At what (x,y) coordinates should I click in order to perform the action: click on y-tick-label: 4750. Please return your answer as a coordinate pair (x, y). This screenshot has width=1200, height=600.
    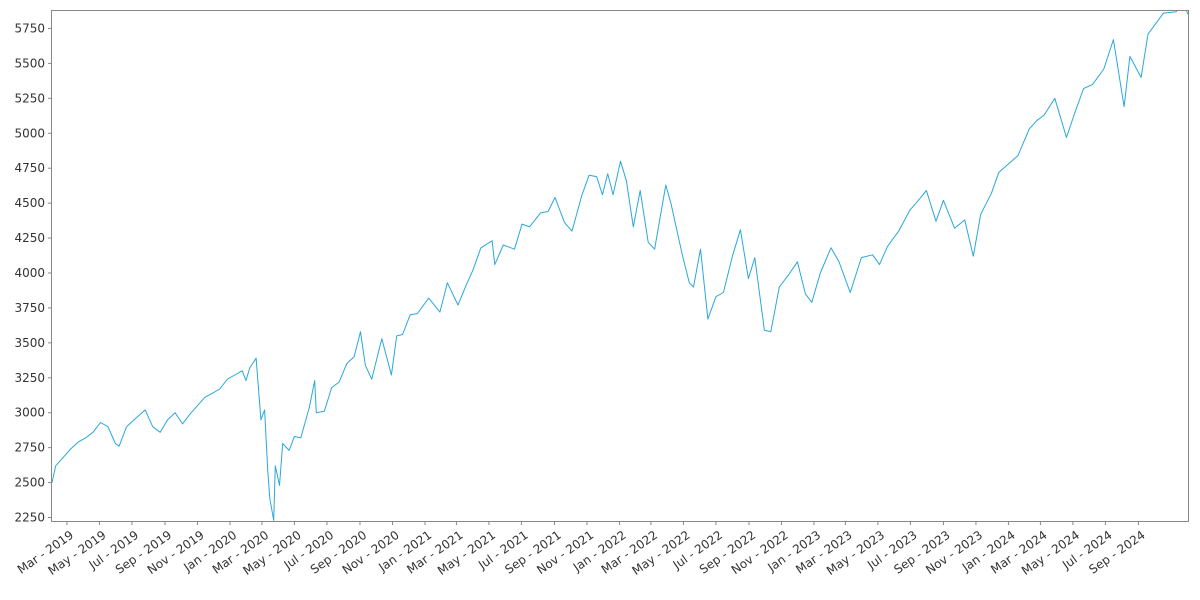
    Looking at the image, I should click on (29, 168).